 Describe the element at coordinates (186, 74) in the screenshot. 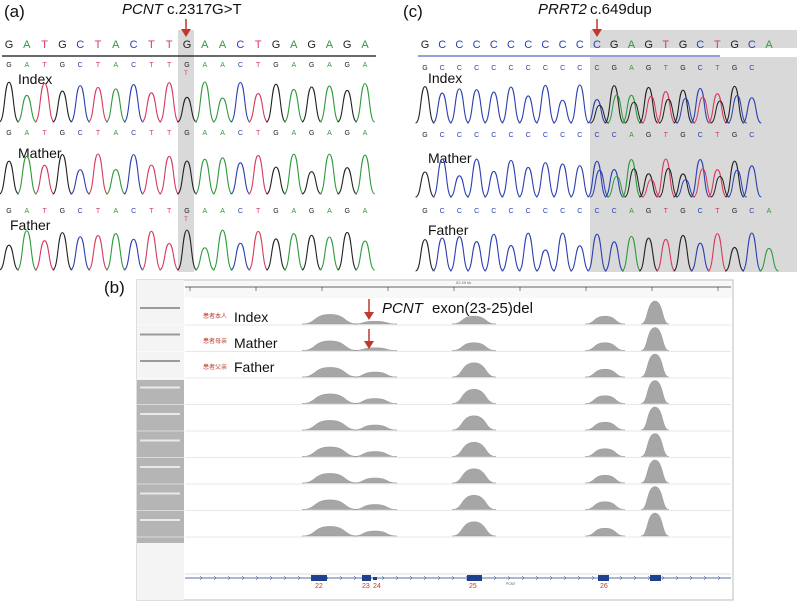

I see `panel-a-het-base: T` at that location.